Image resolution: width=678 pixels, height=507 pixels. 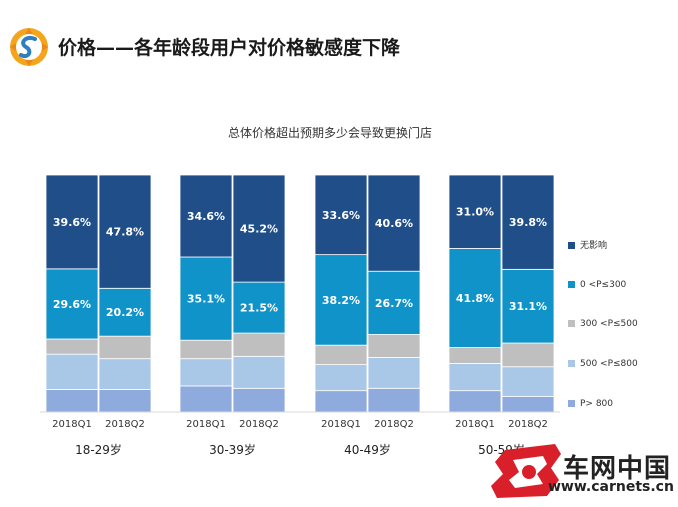 What do you see at coordinates (232, 449) in the screenshot?
I see `group-label: 30-39岁` at bounding box center [232, 449].